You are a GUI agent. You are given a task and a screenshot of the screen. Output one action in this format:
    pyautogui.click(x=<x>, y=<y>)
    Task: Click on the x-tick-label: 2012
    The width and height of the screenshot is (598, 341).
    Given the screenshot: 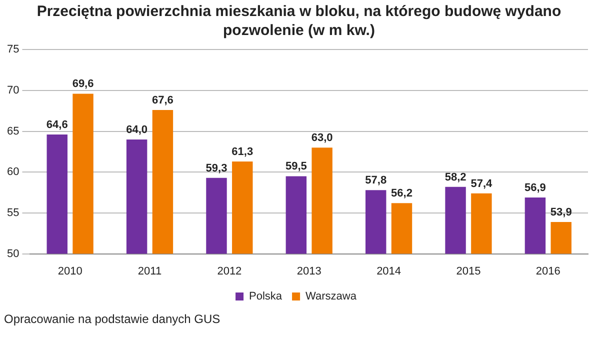 What is the action you would take?
    pyautogui.click(x=229, y=271)
    